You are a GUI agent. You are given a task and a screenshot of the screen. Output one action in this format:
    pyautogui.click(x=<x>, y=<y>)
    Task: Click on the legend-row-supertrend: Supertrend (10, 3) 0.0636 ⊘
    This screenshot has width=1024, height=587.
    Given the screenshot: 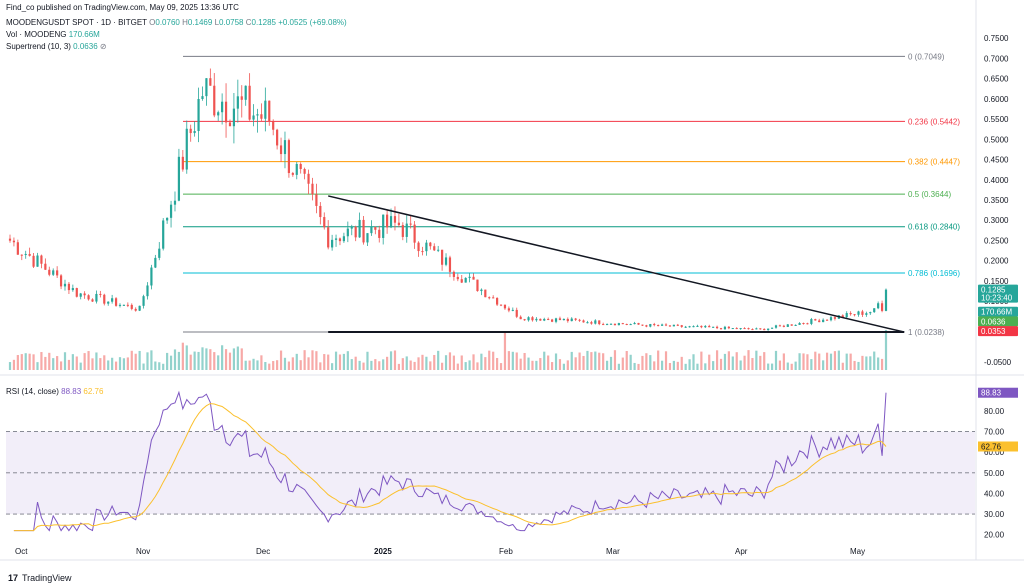 What is the action you would take?
    pyautogui.click(x=56, y=46)
    